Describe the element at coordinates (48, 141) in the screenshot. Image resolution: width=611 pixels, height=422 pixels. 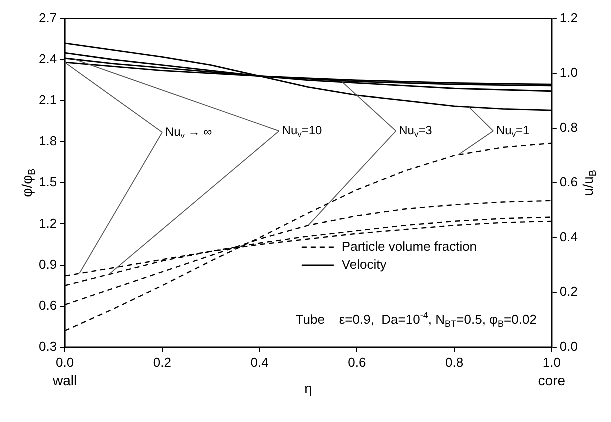
I see `y-tick-label: 1.8` at that location.